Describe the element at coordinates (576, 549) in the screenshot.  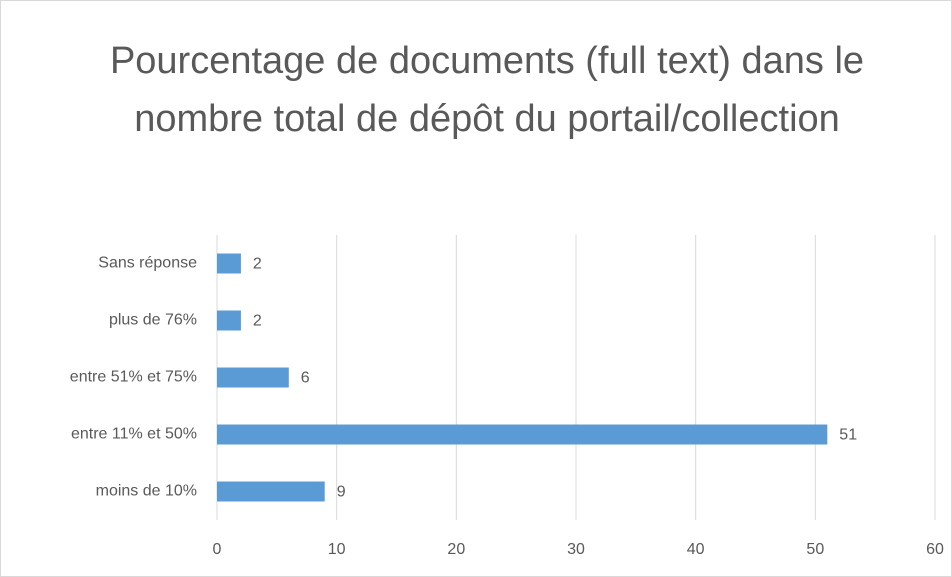
I see `x-tick-label: 30` at that location.